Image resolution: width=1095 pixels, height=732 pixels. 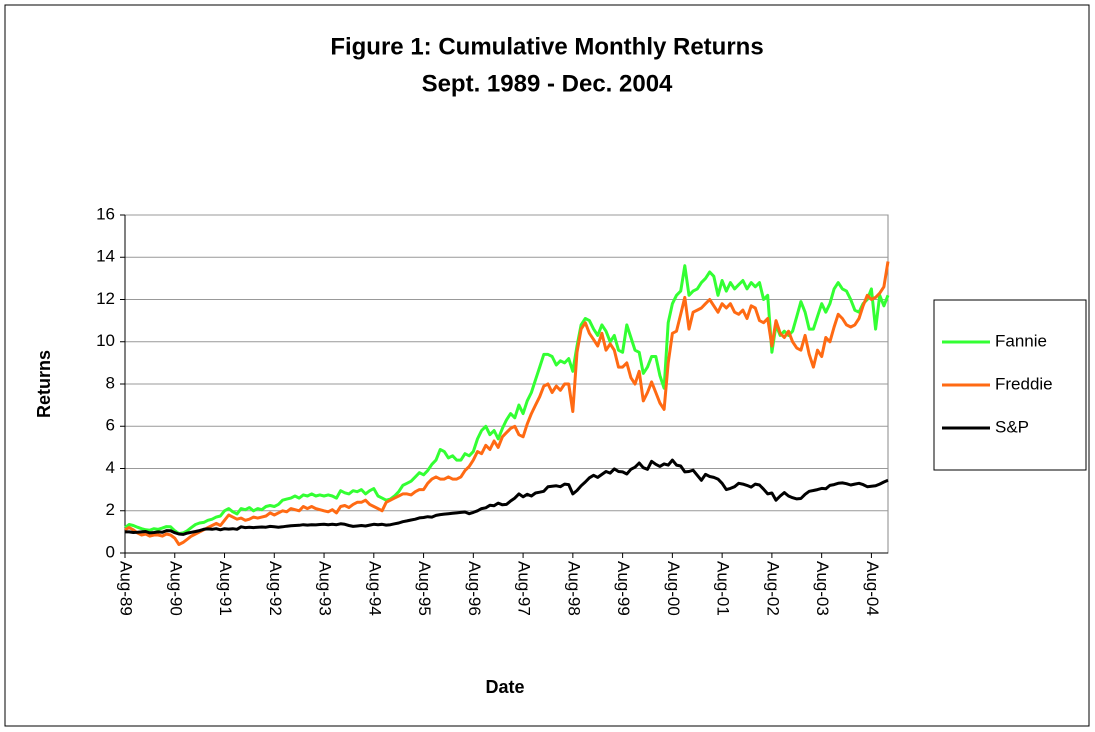 What do you see at coordinates (110, 425) in the screenshot?
I see `y-tick-label: 6` at bounding box center [110, 425].